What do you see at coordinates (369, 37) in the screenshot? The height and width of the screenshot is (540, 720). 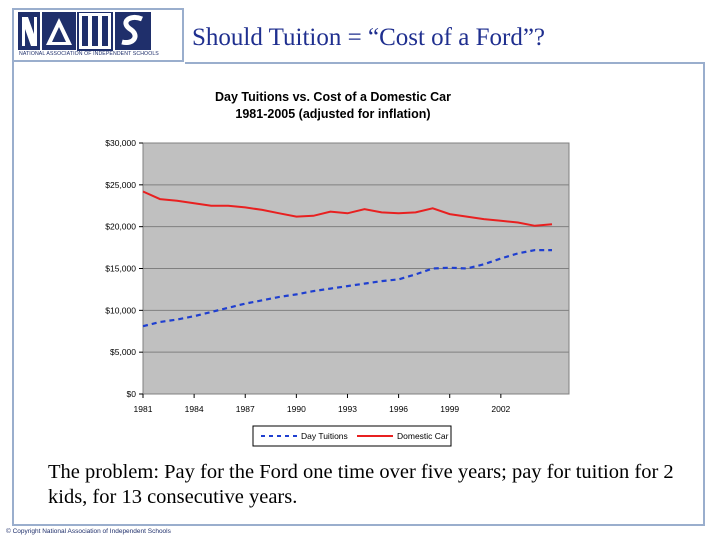 I see `slide-title: Should Tuition = “Cost of a Ford”?` at bounding box center [369, 37].